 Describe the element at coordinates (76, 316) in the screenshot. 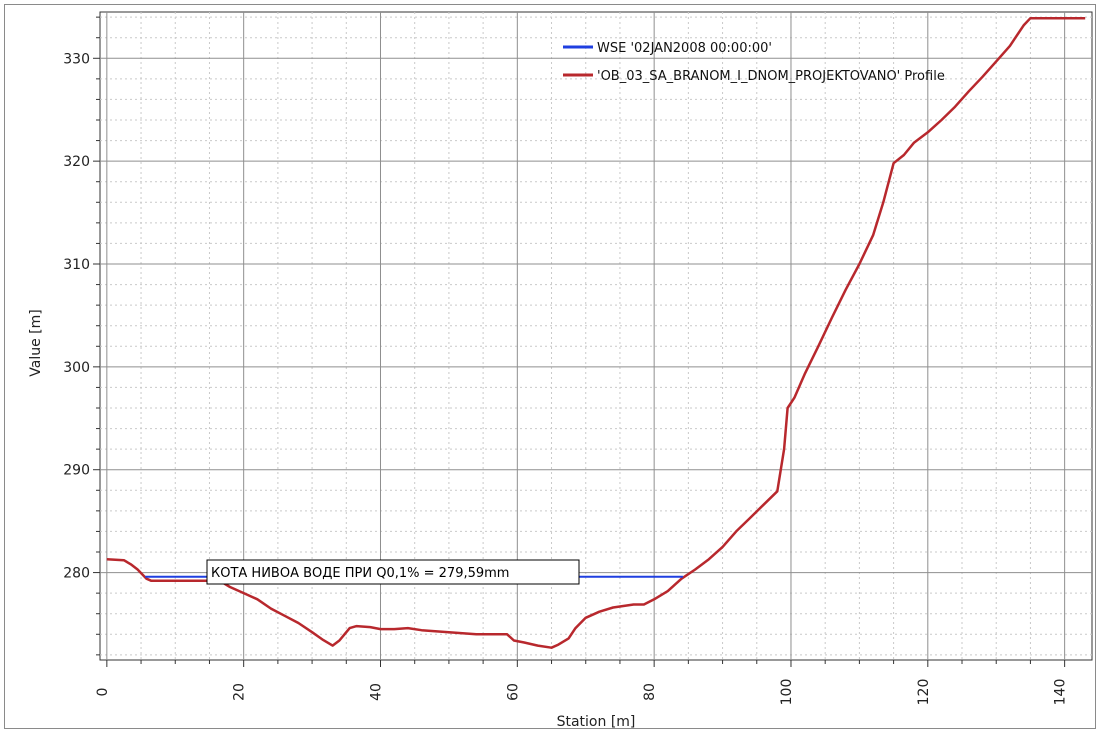

I see `y-tick-labels: 280 290 300 310 320 330` at that location.